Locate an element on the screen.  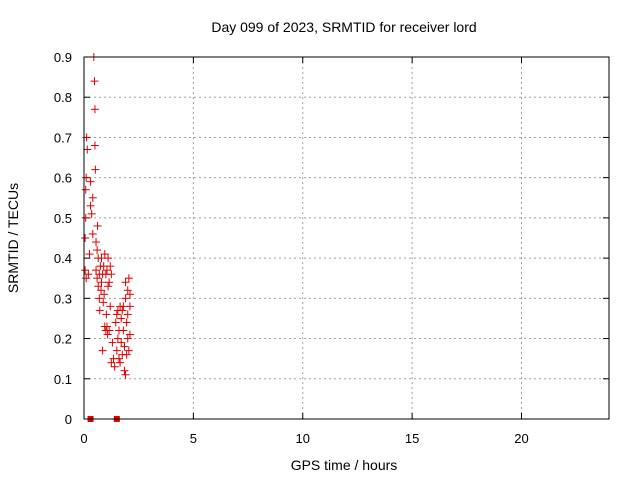
x-tick-label: 0 is located at coordinates (83, 438).